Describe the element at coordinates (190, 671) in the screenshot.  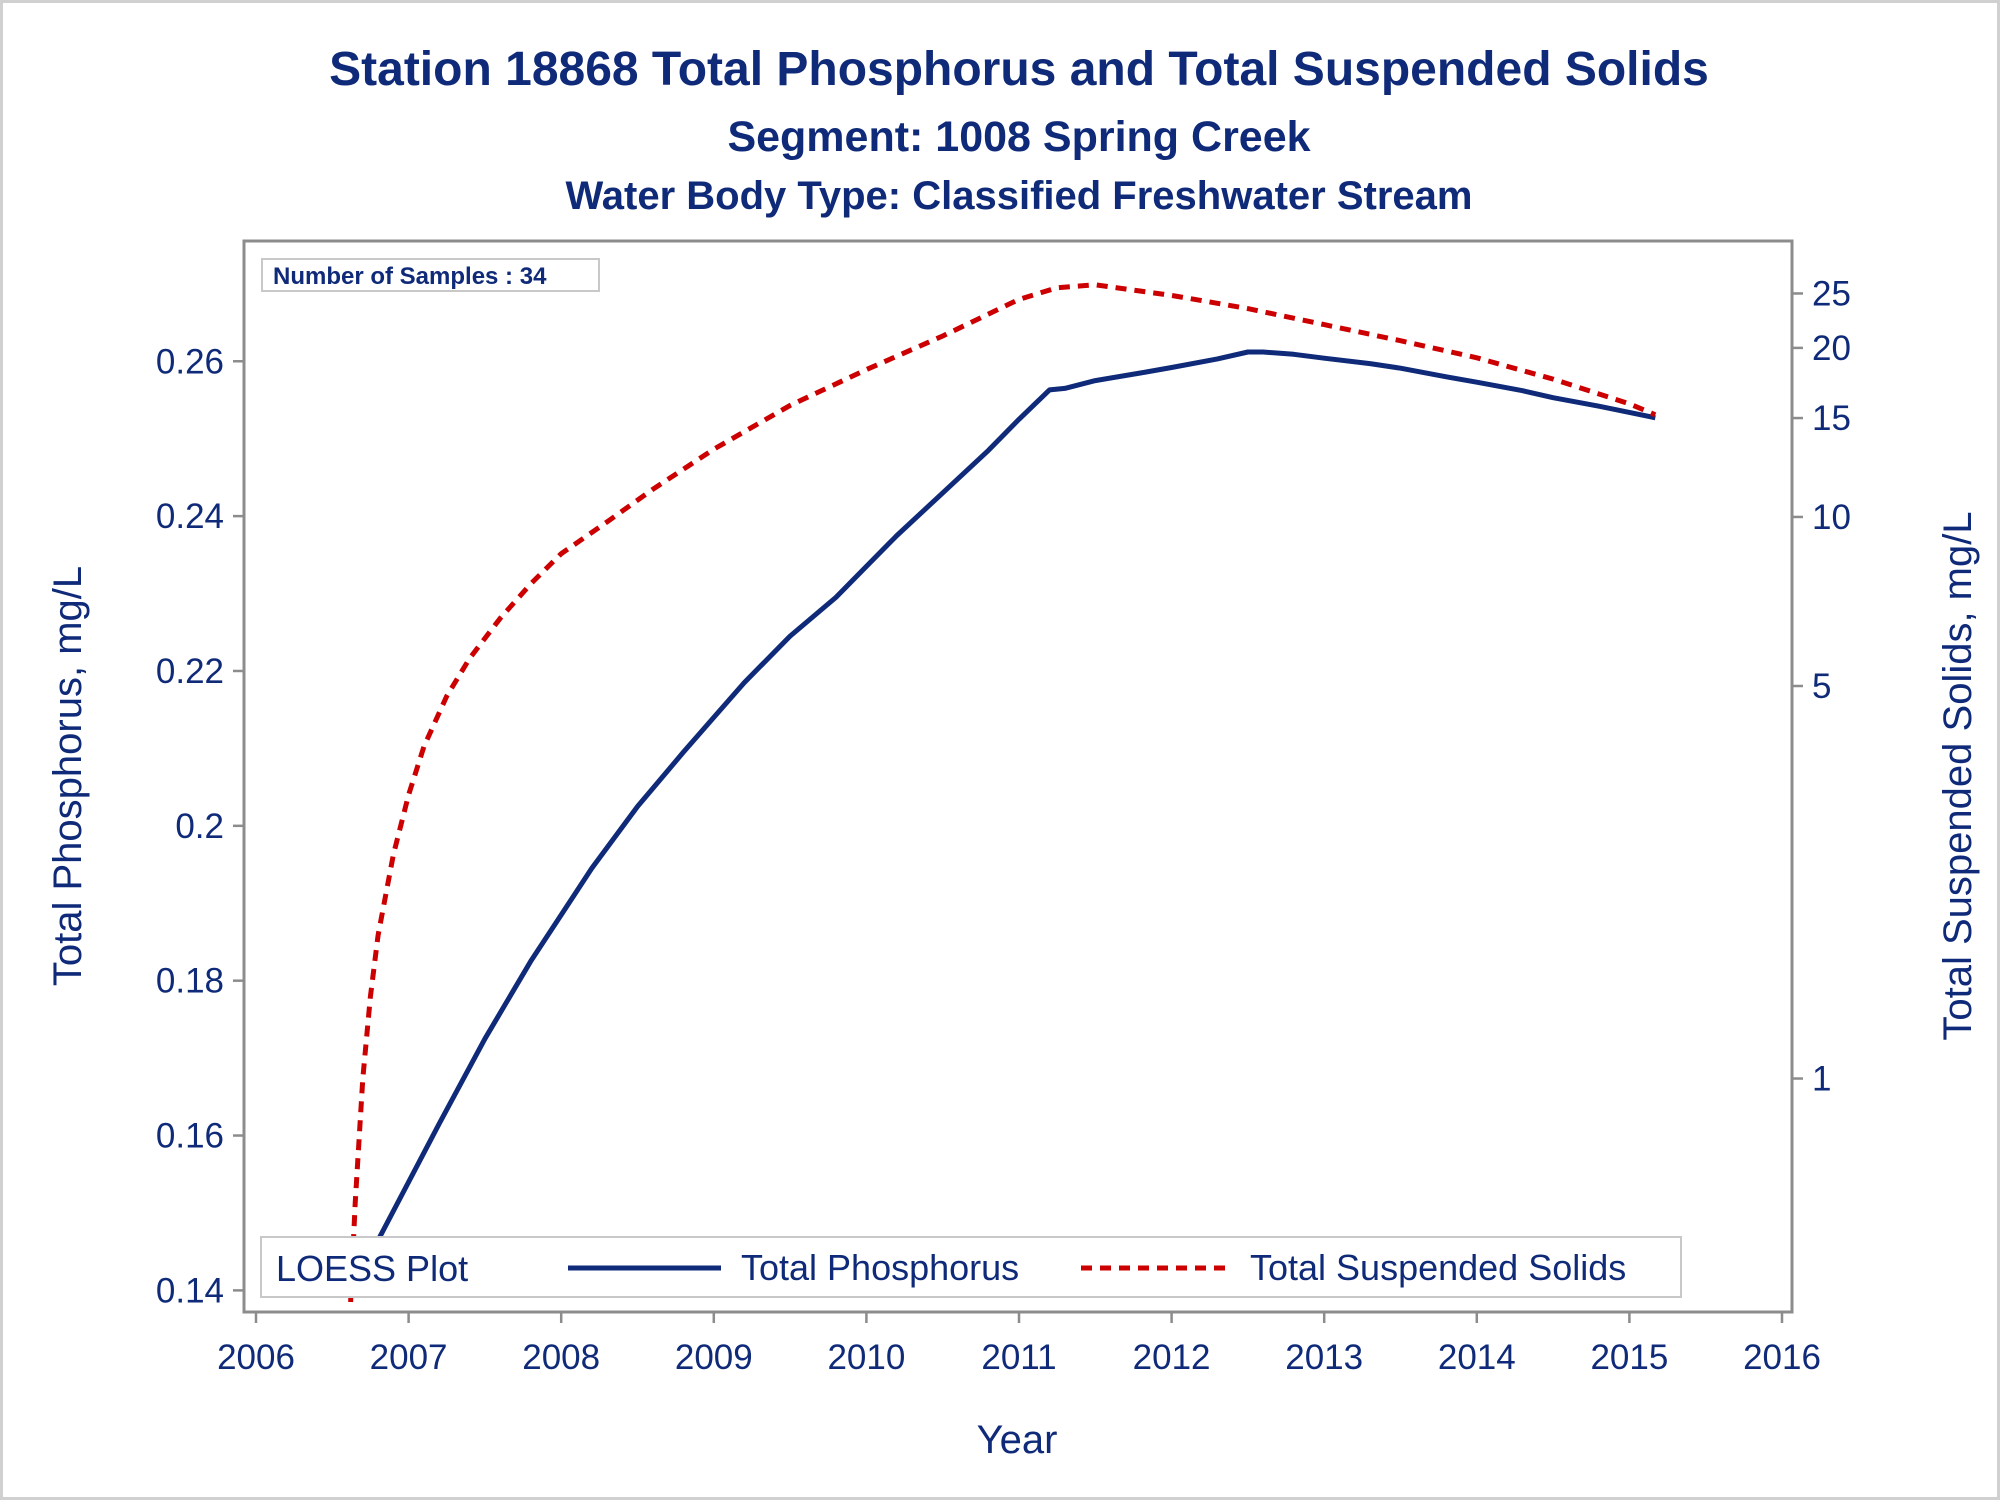
I see `y-tick-label: 0.22` at that location.